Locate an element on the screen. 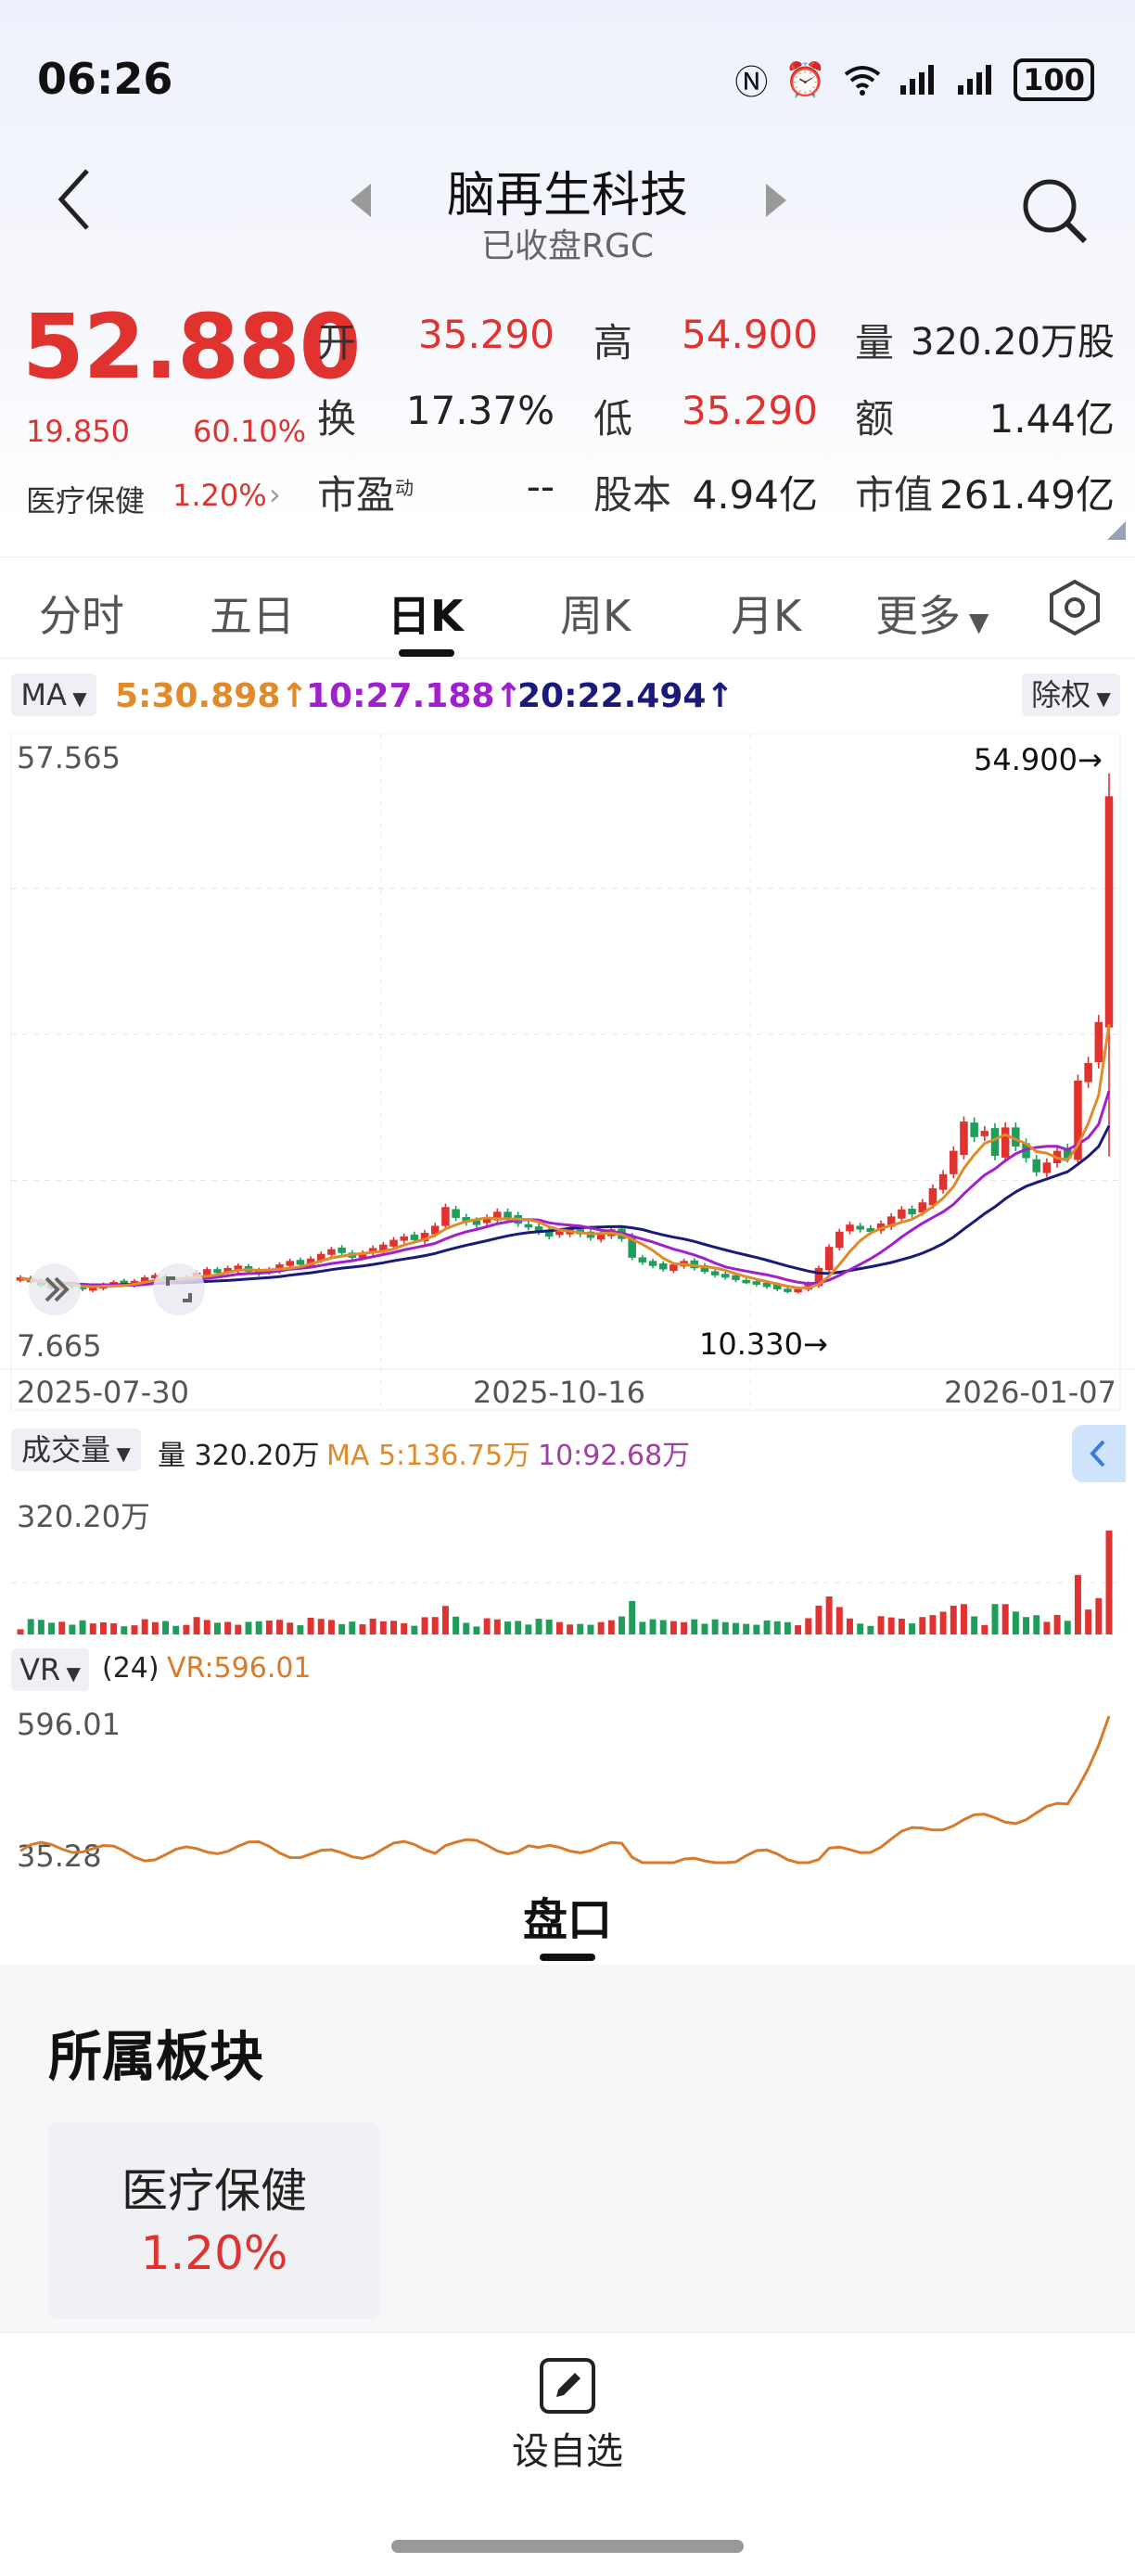 The width and height of the screenshot is (1135, 2576). volume-ma10-legend: 10:92.68万 is located at coordinates (615, 1456).